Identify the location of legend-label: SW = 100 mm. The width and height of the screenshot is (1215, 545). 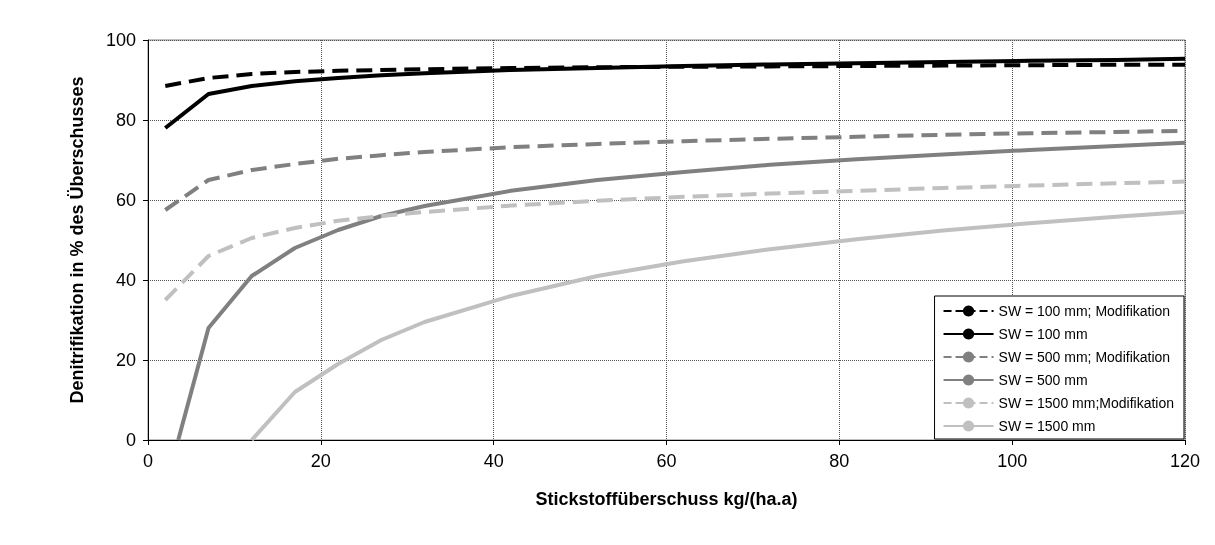
(1043, 334).